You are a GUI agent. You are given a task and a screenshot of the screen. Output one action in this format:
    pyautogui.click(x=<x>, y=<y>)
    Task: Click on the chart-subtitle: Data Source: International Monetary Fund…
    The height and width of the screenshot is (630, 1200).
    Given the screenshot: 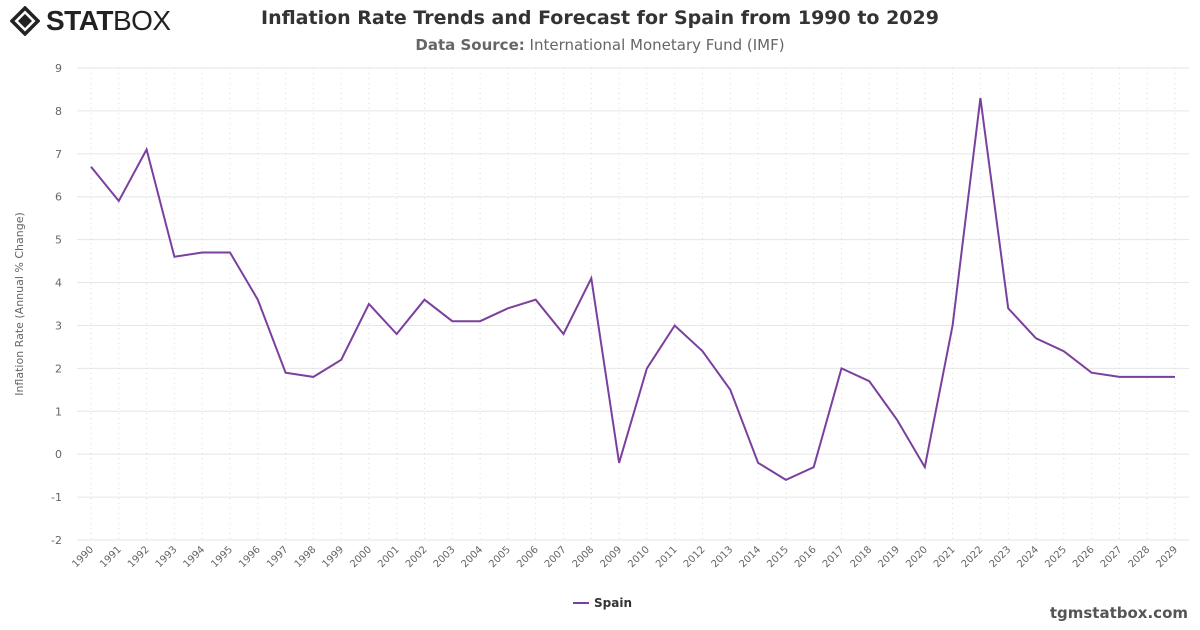 What is the action you would take?
    pyautogui.click(x=600, y=45)
    